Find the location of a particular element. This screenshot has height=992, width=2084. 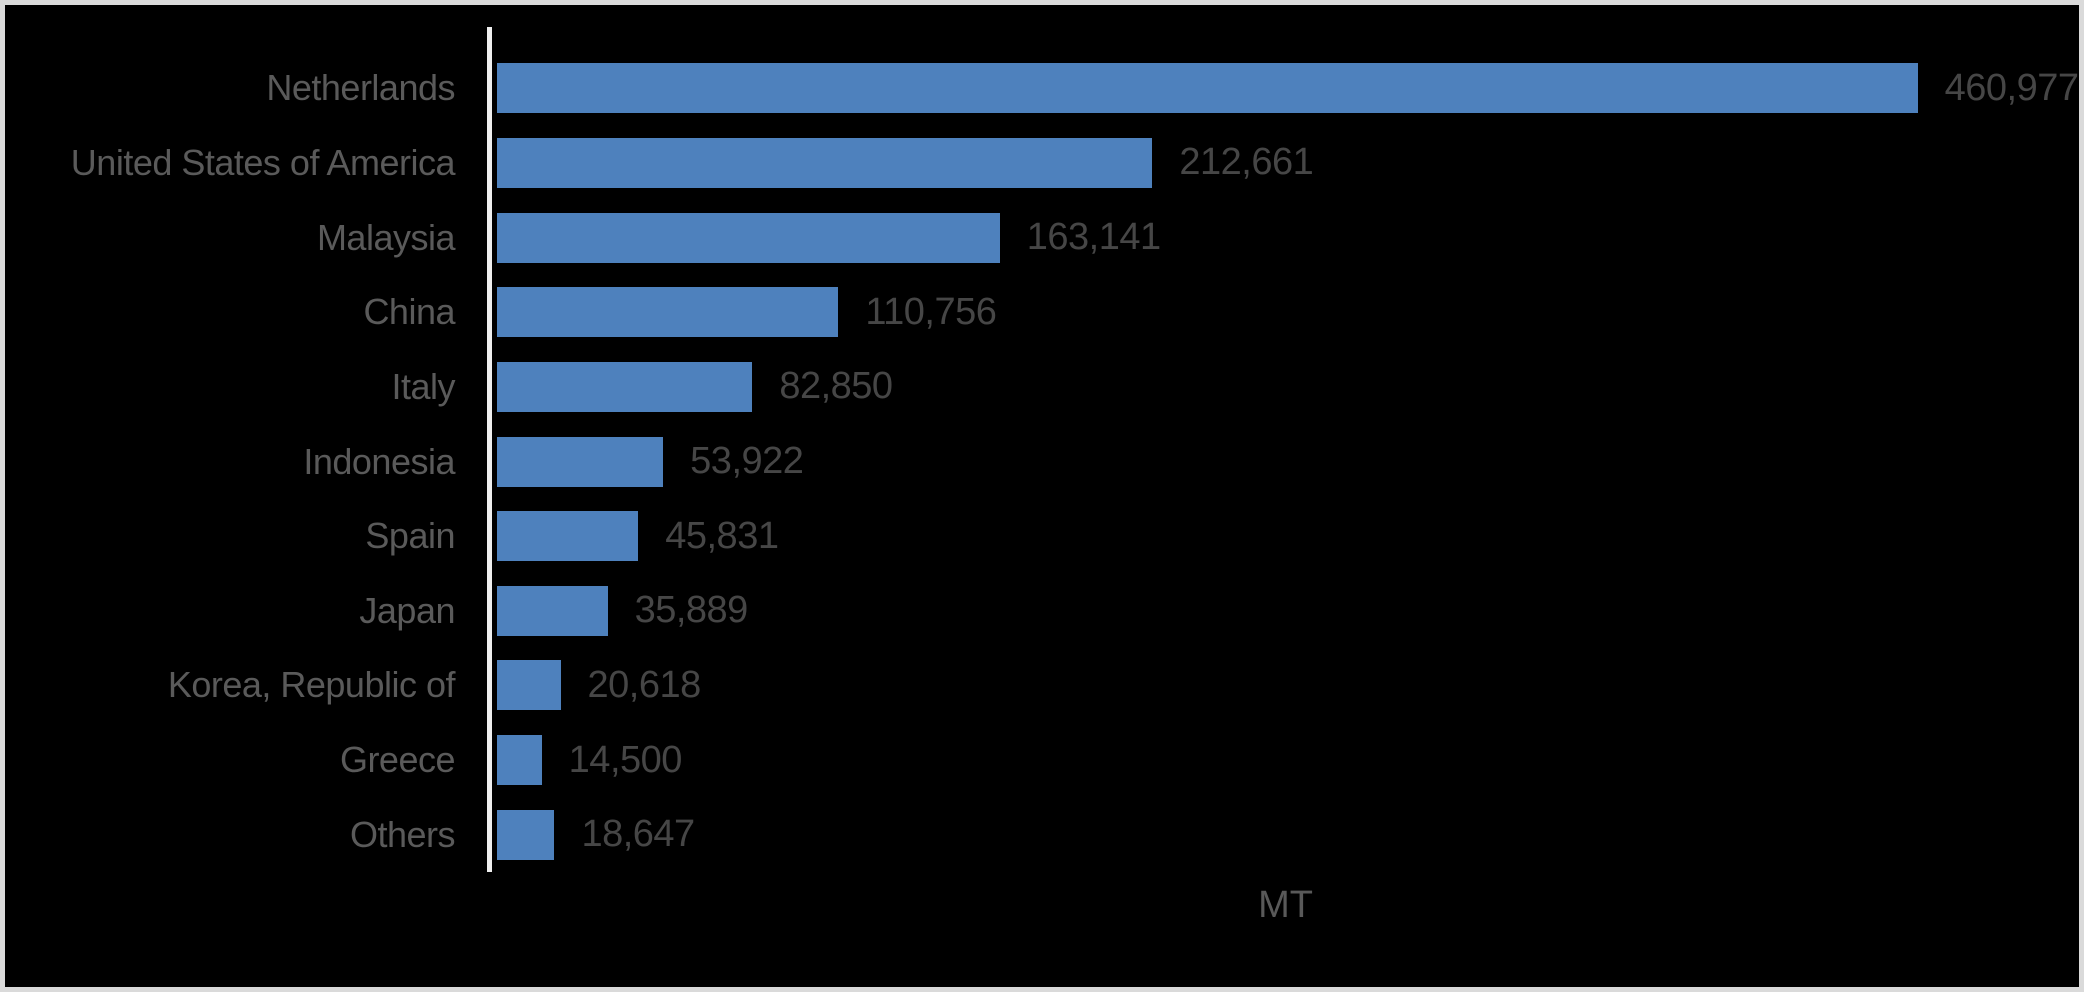

category-label: Spain is located at coordinates (410, 536).